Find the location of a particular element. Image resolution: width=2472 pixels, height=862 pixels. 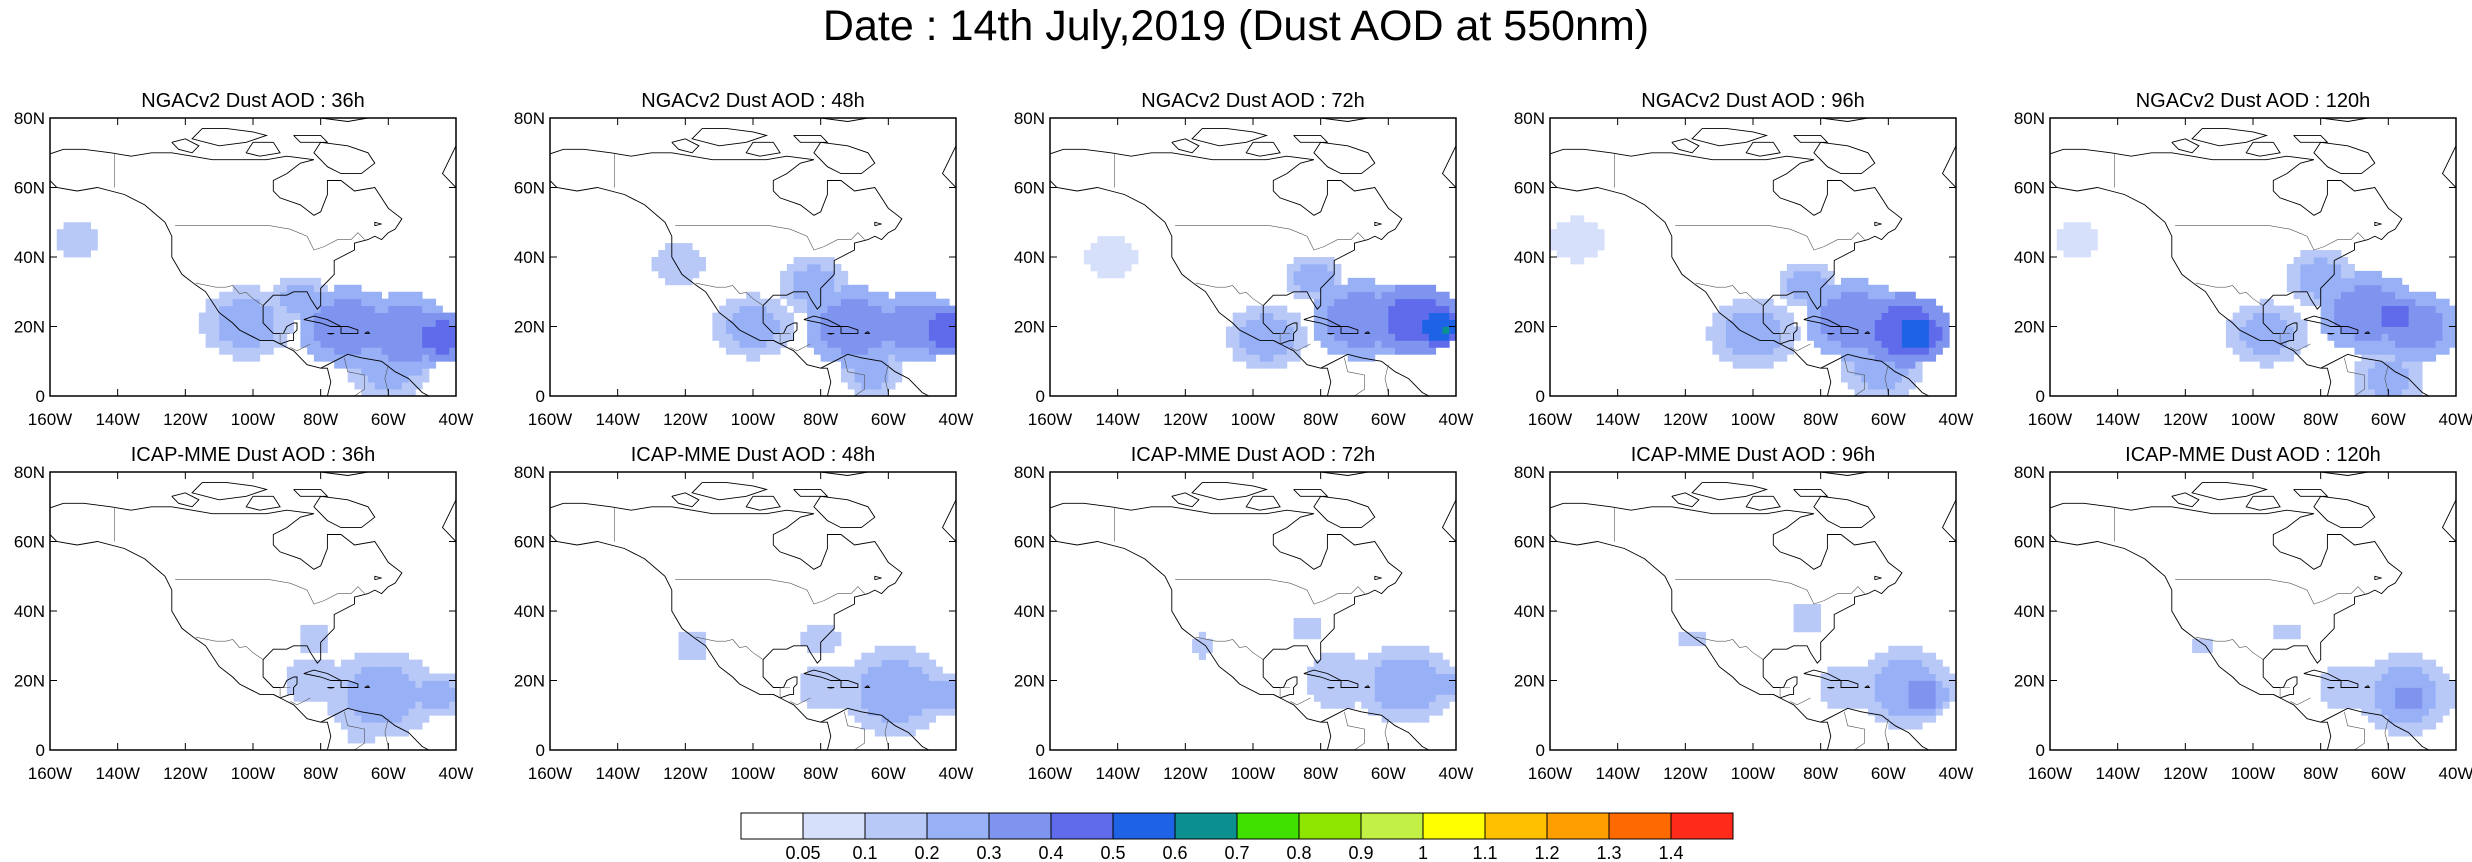

y-tick-label: 60N is located at coordinates (1029, 188).